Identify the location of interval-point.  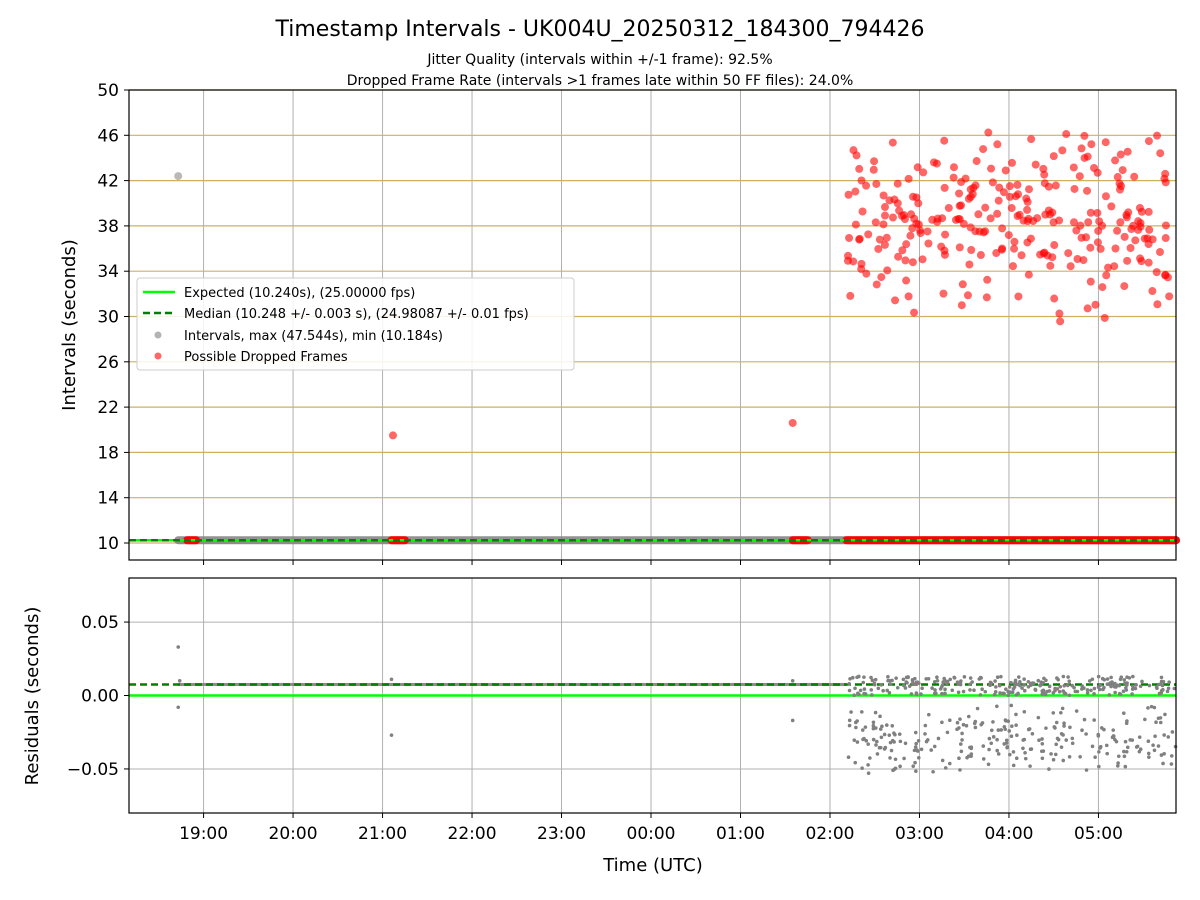
(178, 176).